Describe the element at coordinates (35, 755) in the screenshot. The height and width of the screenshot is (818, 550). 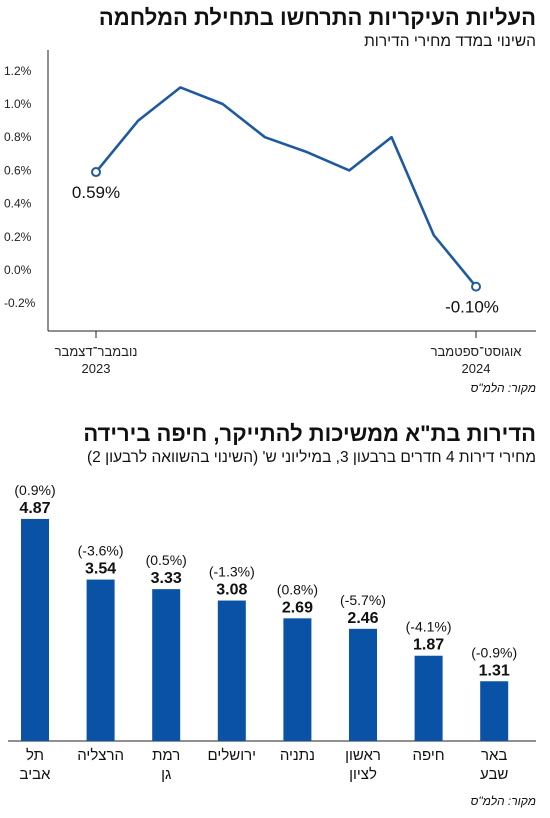
I see `bar-category-label: תל` at that location.